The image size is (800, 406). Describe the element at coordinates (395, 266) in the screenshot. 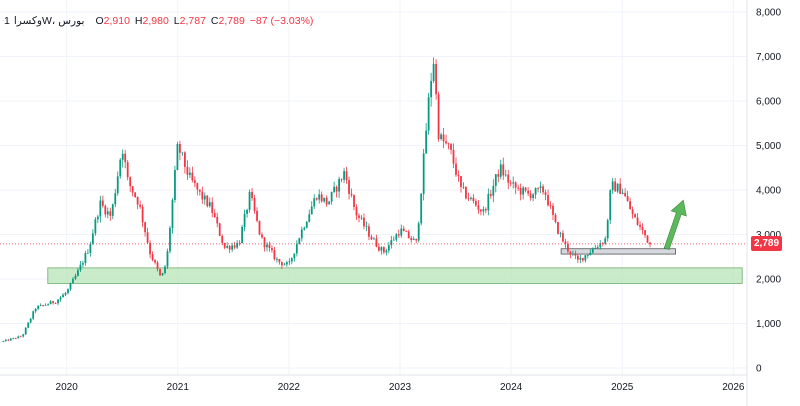

I see `support-zones` at that location.